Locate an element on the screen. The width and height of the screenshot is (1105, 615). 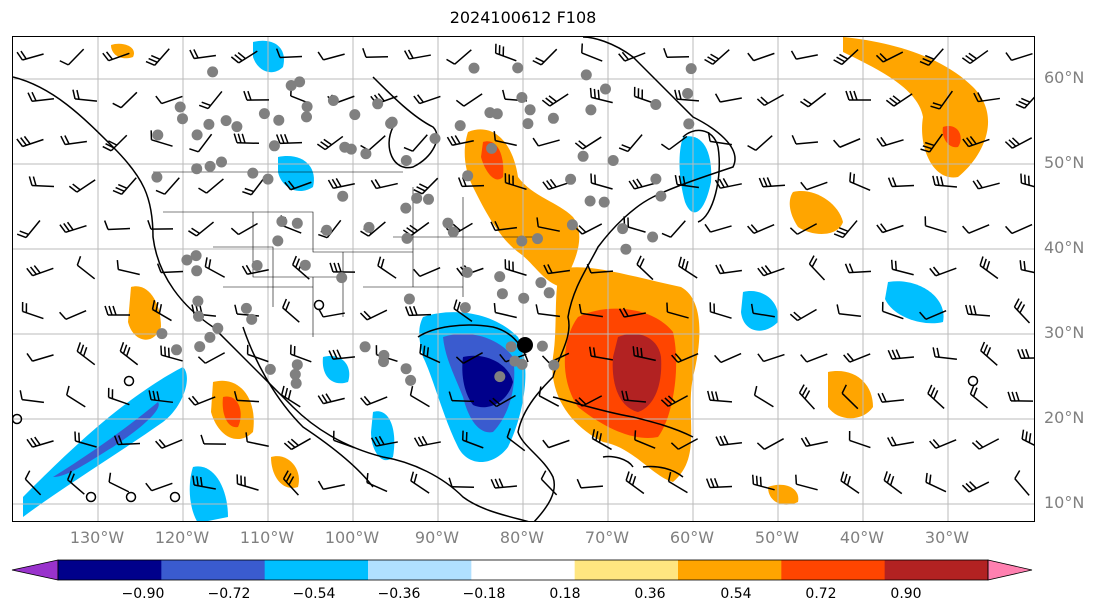
colorbar is located at coordinates (522, 570).